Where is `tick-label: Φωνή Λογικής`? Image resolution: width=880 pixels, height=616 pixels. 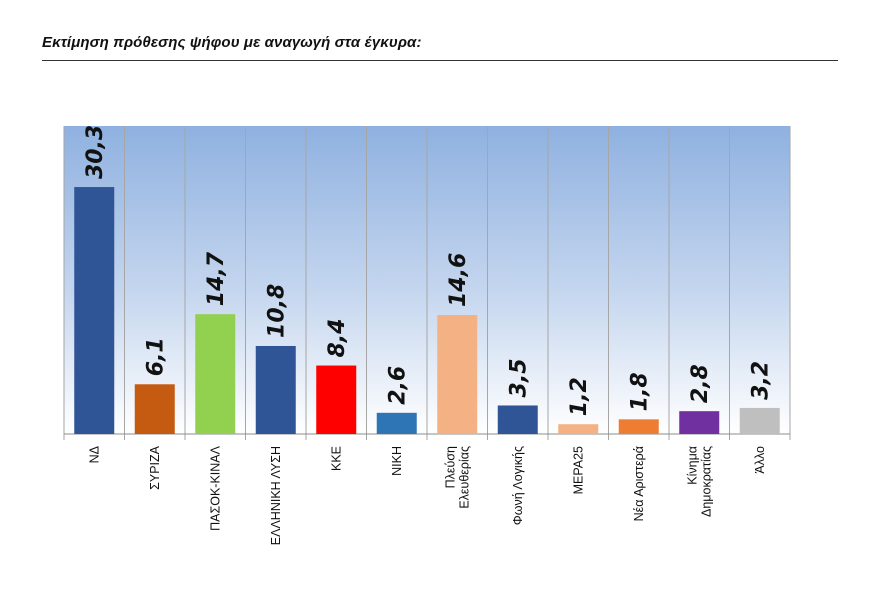 tick-label: Φωνή Λογικής is located at coordinates (518, 485).